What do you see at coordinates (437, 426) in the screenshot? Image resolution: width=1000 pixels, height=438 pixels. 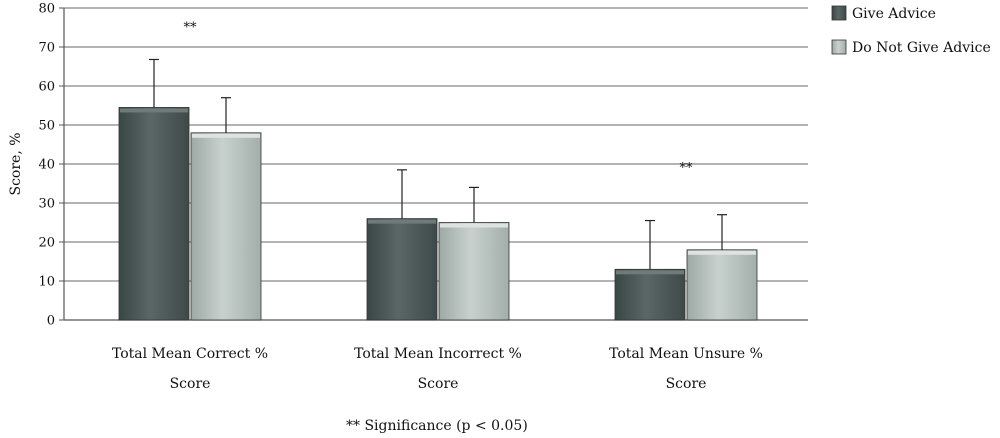 I see `footnote: ** Significance (p < 0.05)` at bounding box center [437, 426].